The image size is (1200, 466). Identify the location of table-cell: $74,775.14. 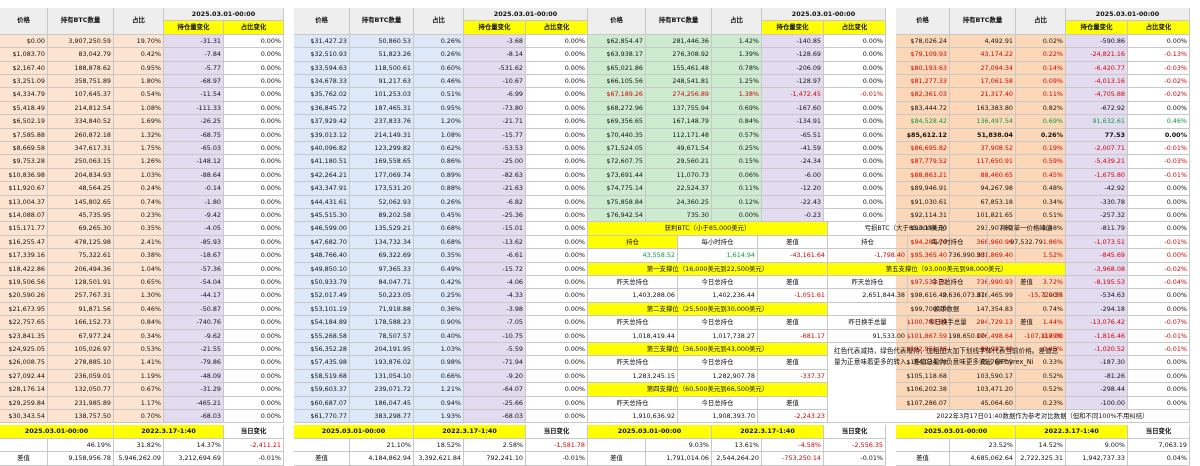
(617, 189).